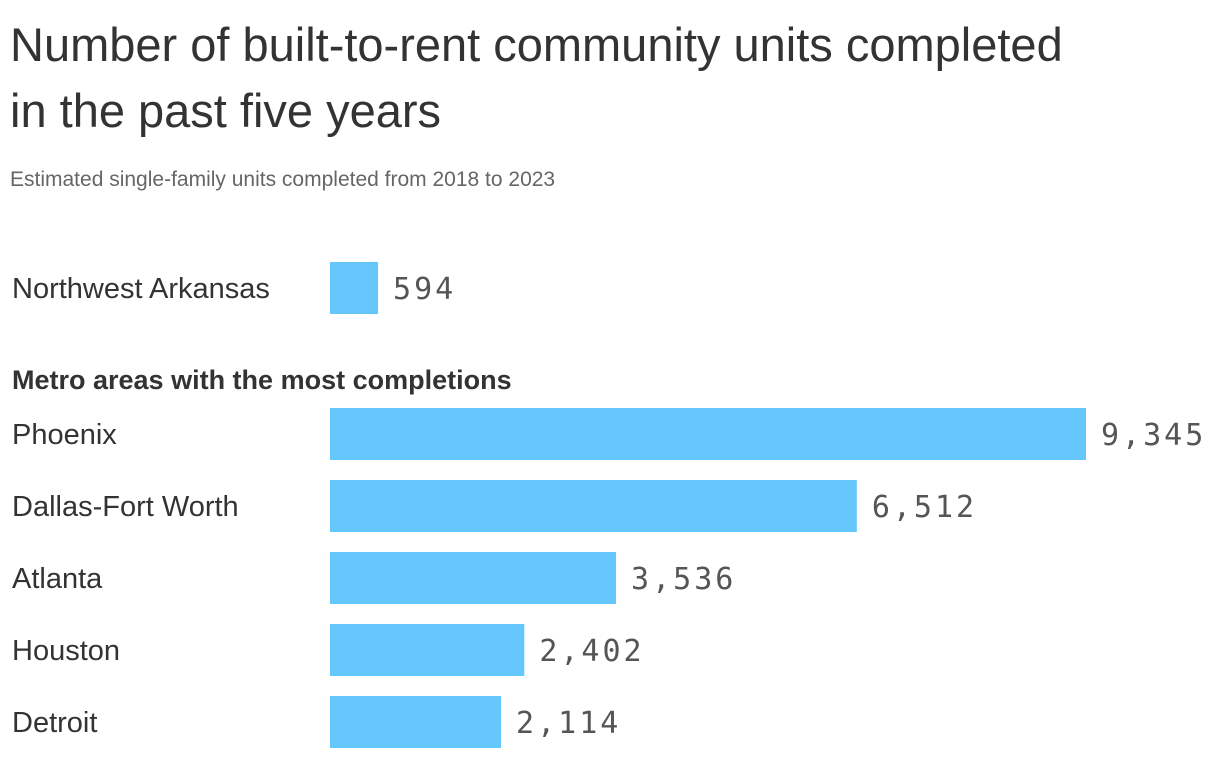 The height and width of the screenshot is (758, 1220). I want to click on bar-phoenix, so click(708, 434).